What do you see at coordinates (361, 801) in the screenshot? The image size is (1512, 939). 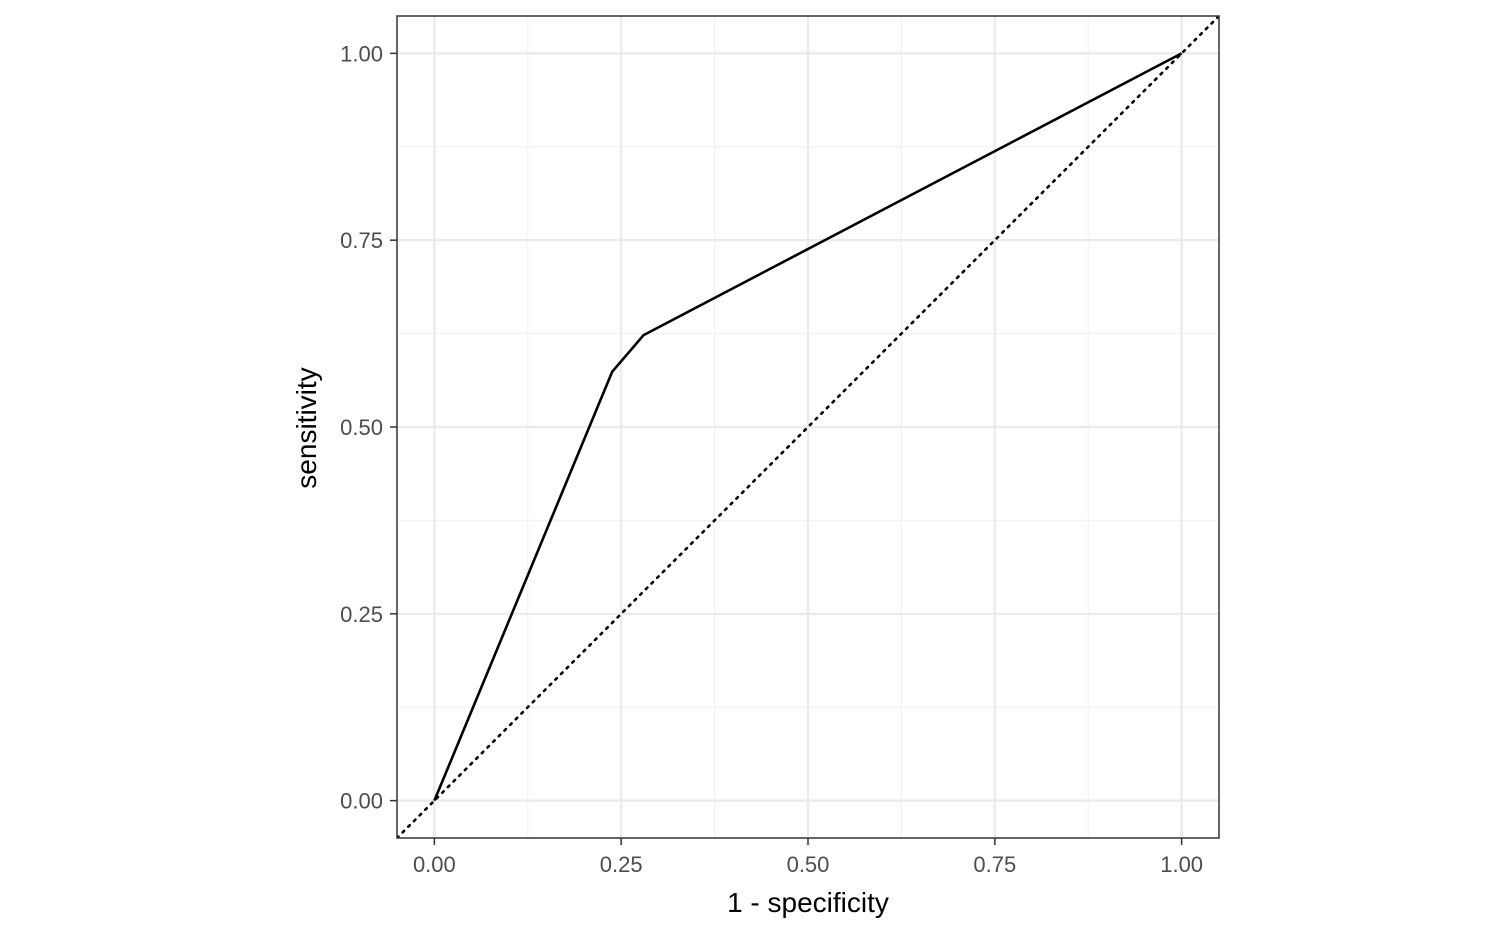 I see `y-tick-label: 0.00` at bounding box center [361, 801].